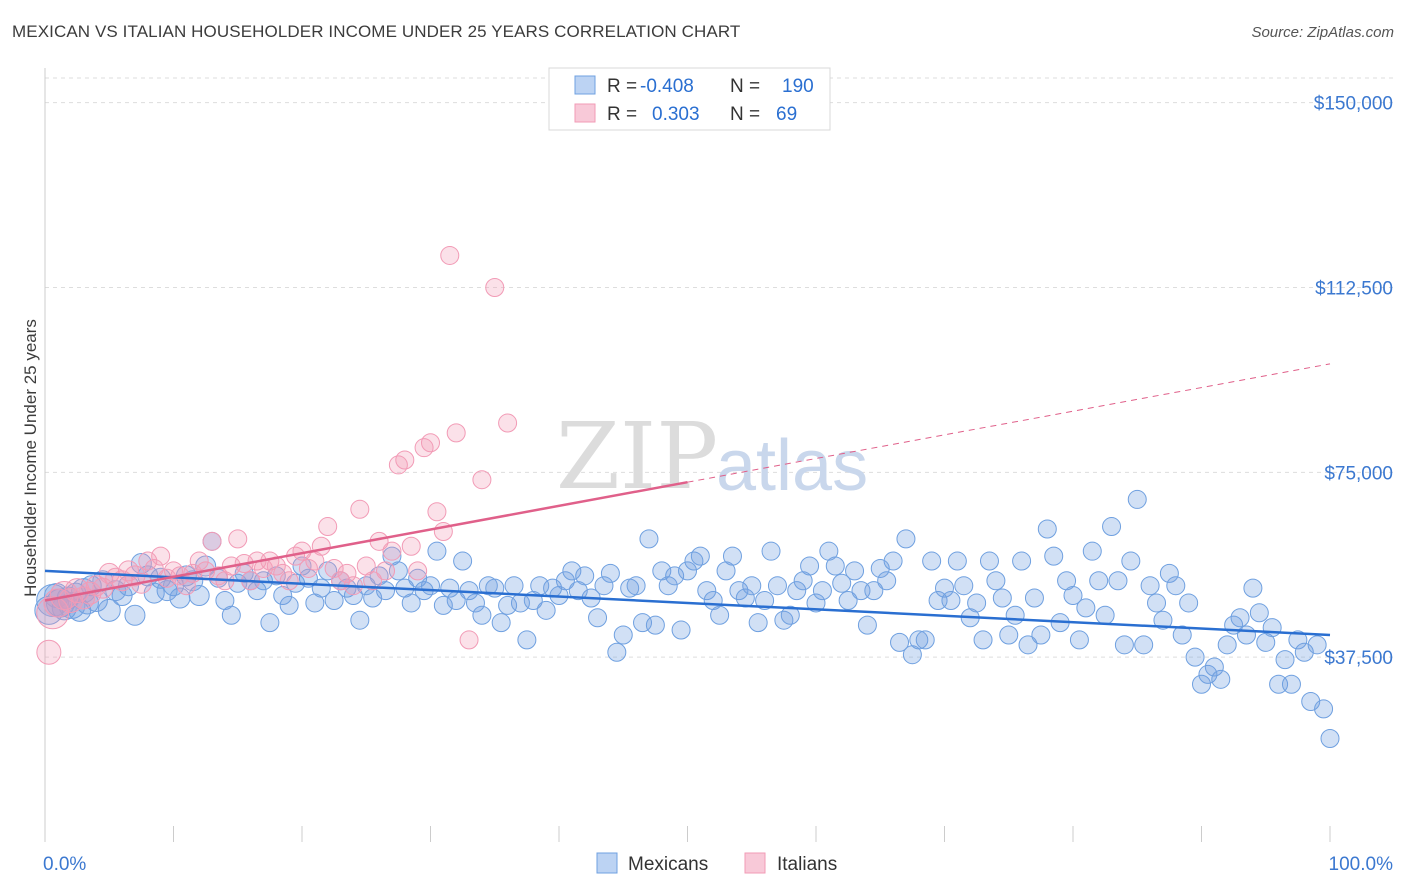  Describe the element at coordinates (668, 864) in the screenshot. I see `legend-label-mexicans: Mexicans` at that location.